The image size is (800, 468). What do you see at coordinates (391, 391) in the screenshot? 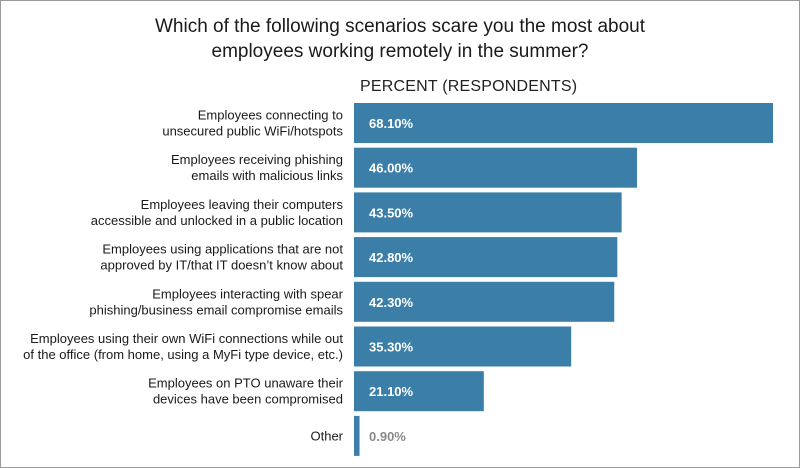
I see `value-label-6: 21.10%` at bounding box center [391, 391].